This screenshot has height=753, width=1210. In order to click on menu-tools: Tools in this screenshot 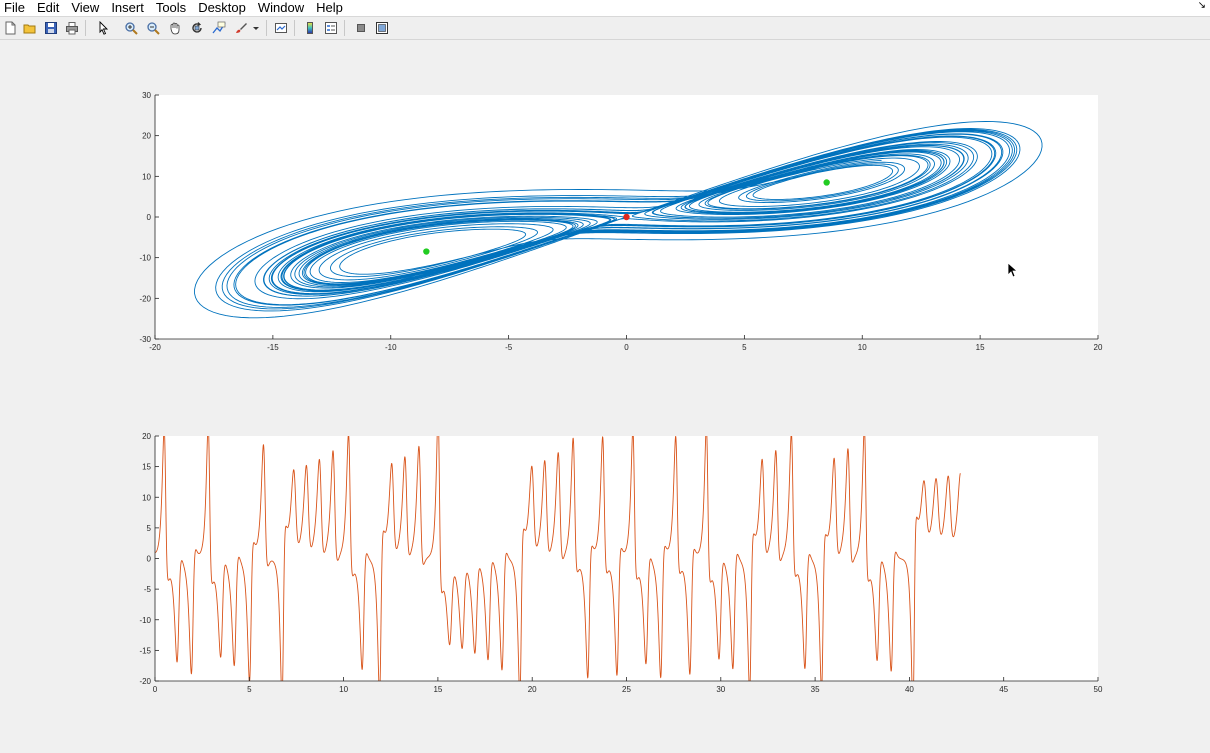, I will do `click(171, 7)`.